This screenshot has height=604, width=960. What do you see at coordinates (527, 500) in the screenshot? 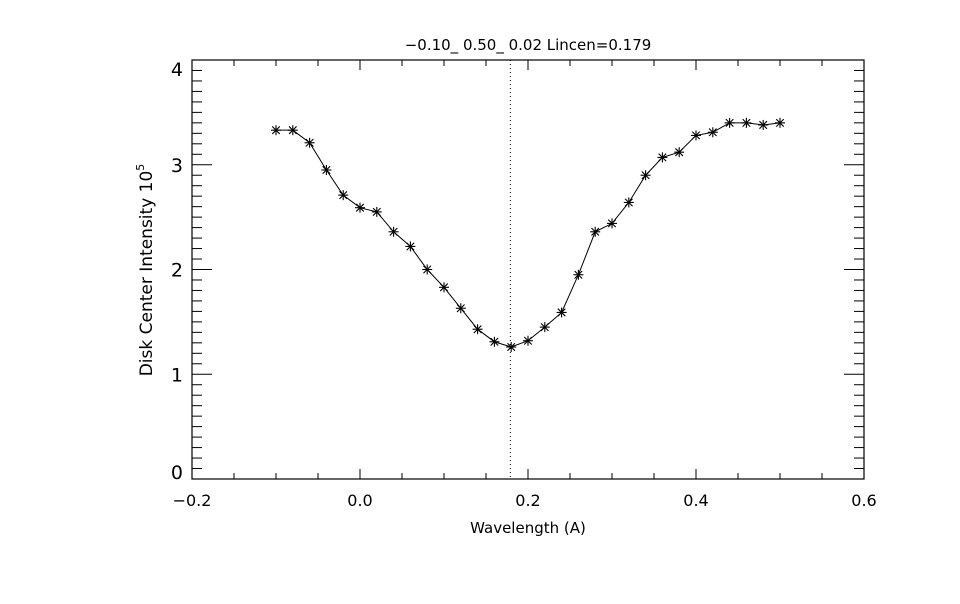
I see `x-tick-label: 0.2` at bounding box center [527, 500].